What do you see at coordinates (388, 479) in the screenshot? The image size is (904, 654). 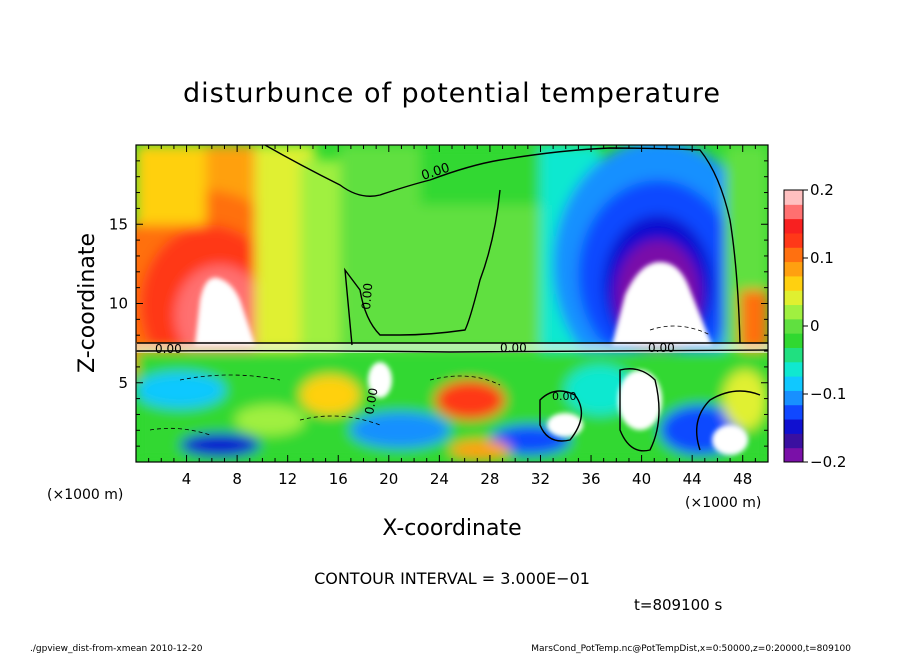 I see `x-tick-label: 20` at bounding box center [388, 479].